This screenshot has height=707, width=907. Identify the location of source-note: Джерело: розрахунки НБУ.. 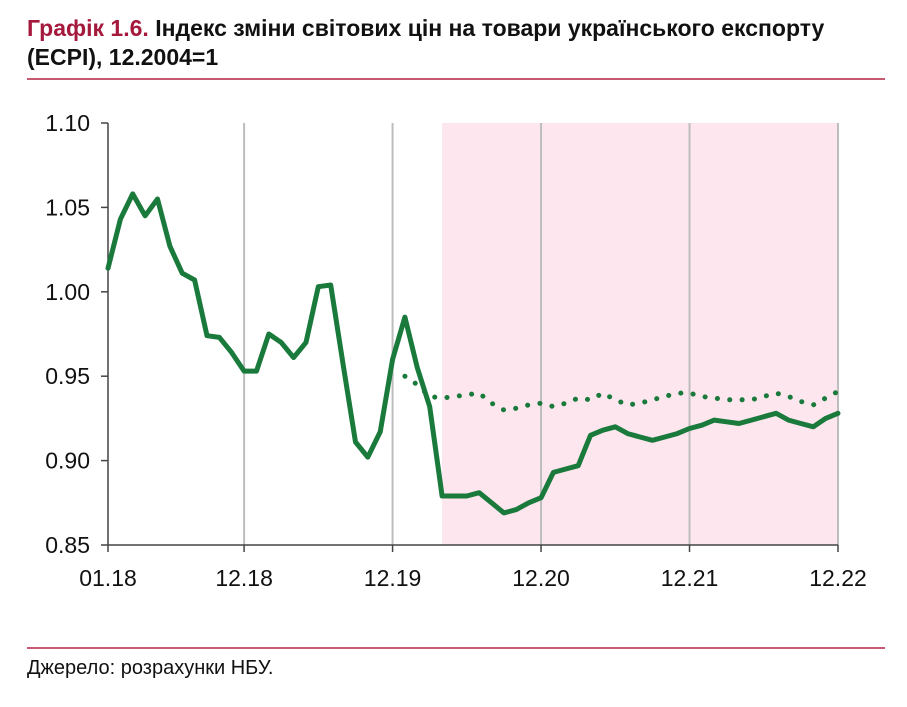
(150, 668).